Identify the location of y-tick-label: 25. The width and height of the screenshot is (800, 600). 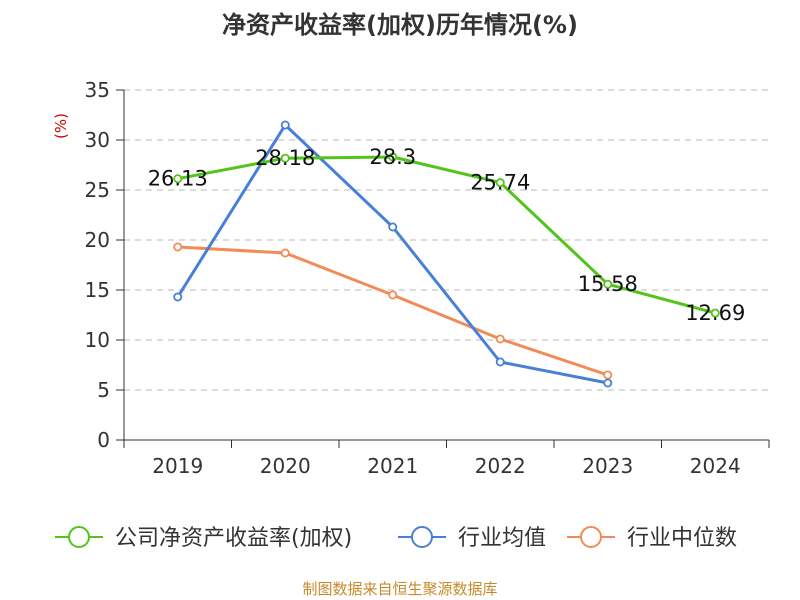
(97, 190).